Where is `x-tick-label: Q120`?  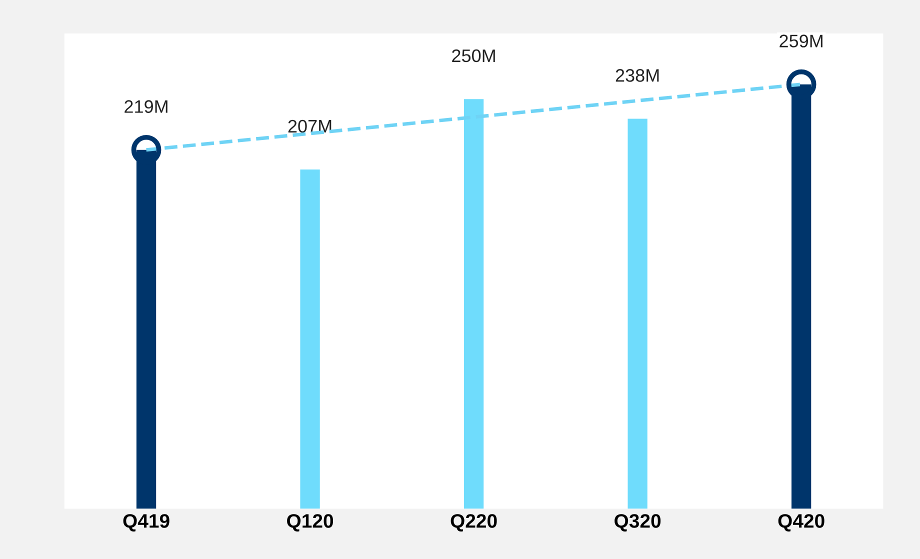 x-tick-label: Q120 is located at coordinates (310, 523).